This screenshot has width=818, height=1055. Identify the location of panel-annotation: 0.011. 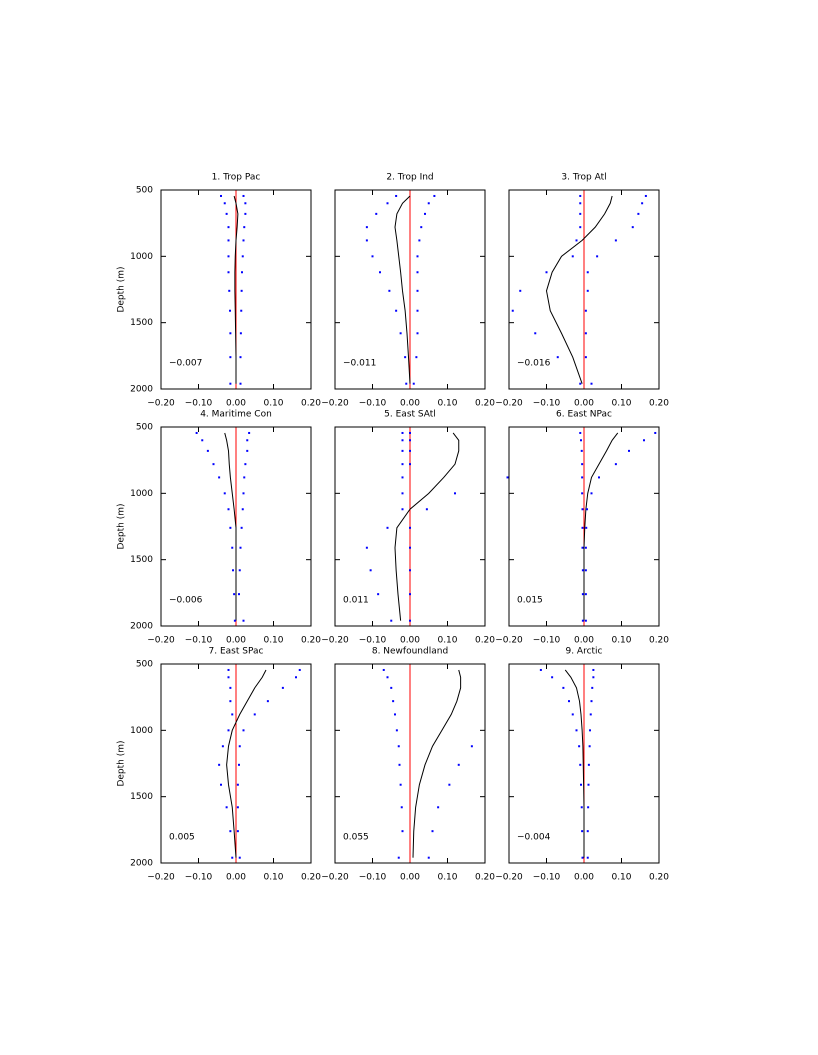
(356, 601).